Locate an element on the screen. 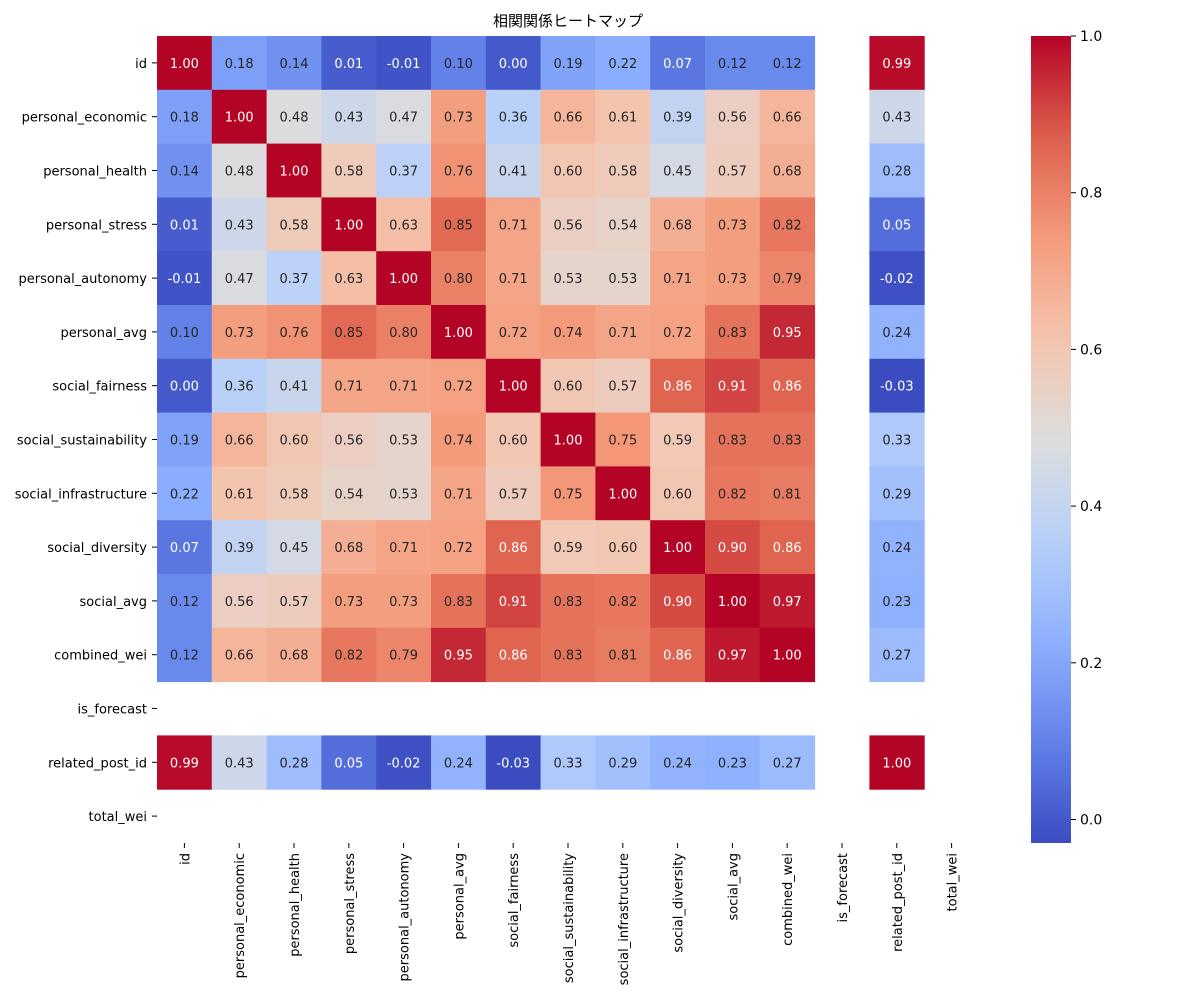 This screenshot has width=1200, height=1000. row-tick-label: personal_economic is located at coordinates (84, 118).